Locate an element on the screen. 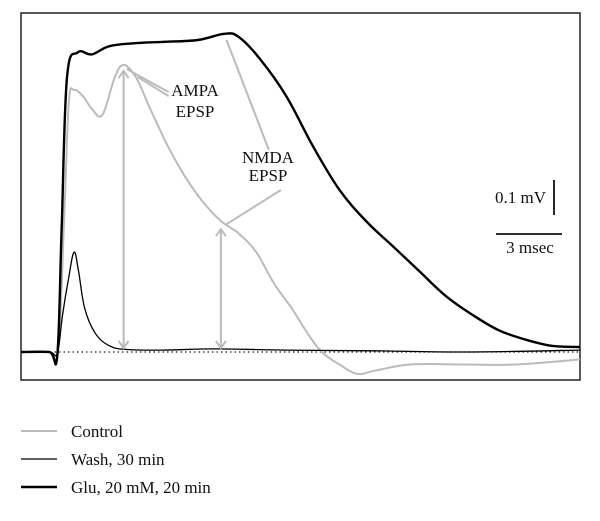  legend-label-glu: Glu, 20 mM, 20 min is located at coordinates (141, 487).